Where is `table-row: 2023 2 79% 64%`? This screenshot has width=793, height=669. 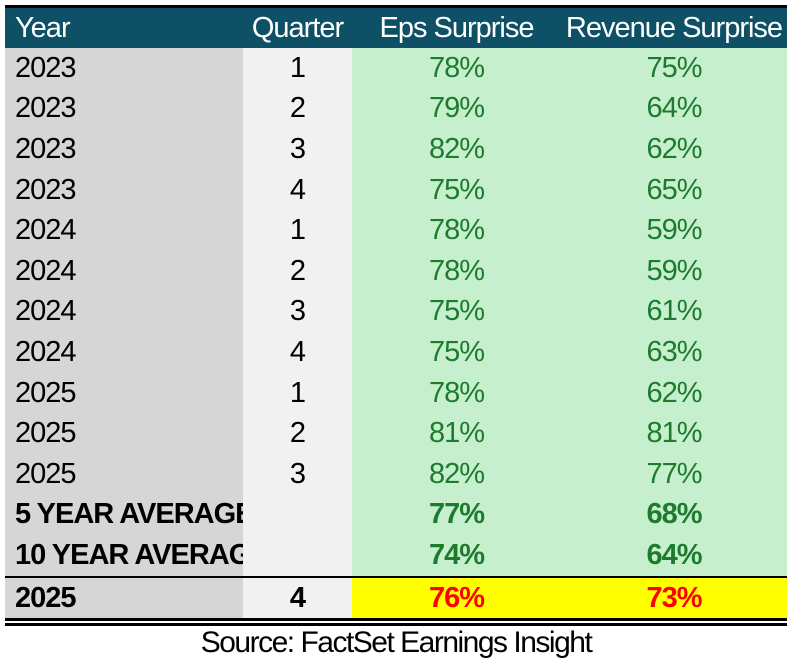
table-row: 2023 2 79% 64% is located at coordinates (396, 109).